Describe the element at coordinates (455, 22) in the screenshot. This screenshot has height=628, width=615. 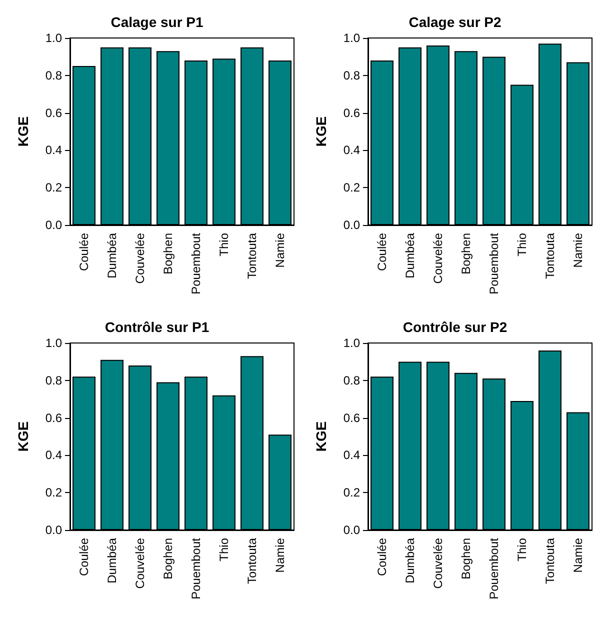
I see `chart-title: Calage sur P2` at that location.